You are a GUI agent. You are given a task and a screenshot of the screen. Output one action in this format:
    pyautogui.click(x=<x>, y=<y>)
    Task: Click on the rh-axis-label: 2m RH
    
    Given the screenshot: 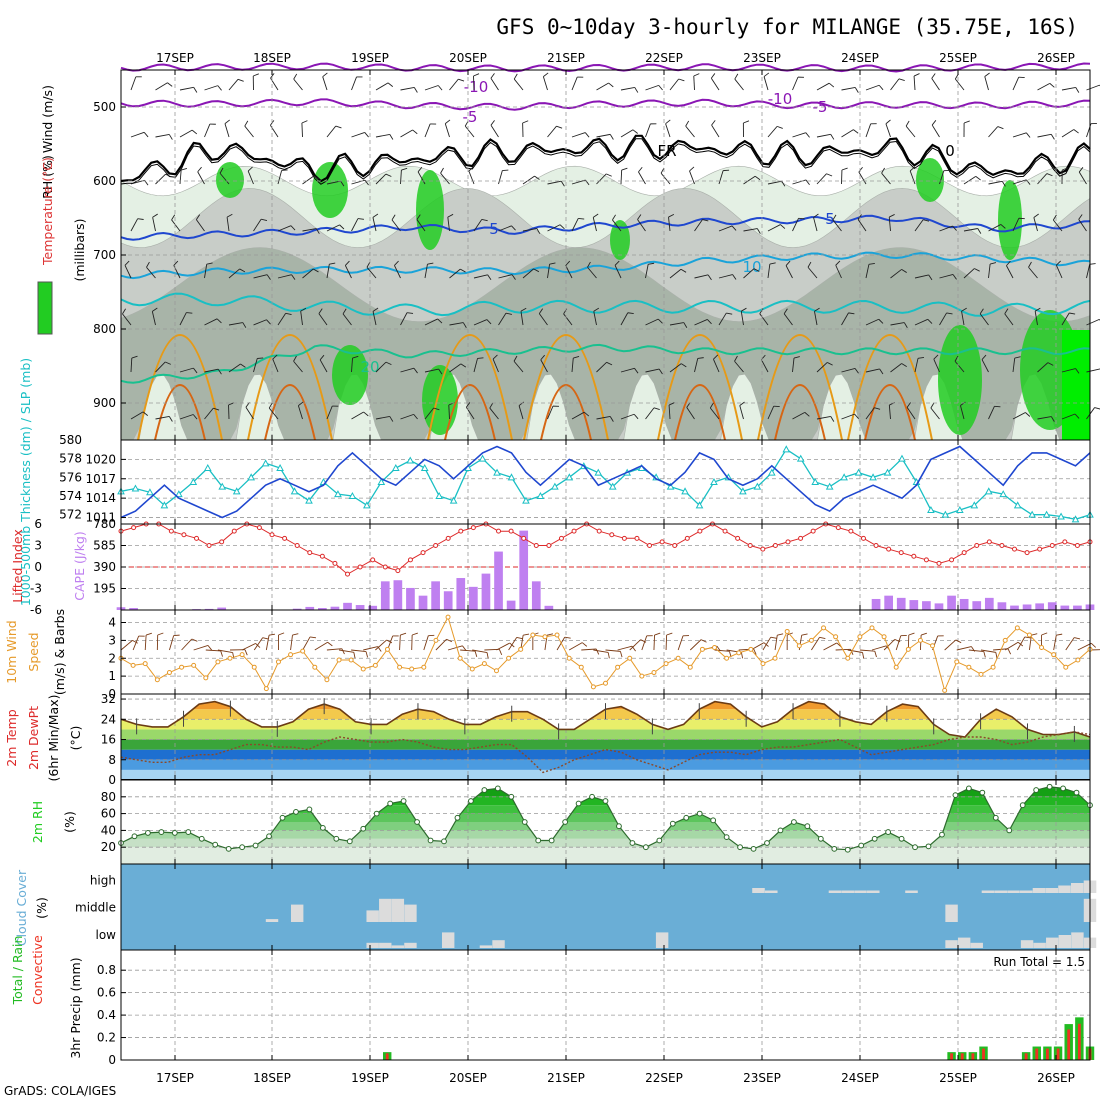 What is the action you would take?
    pyautogui.click(x=37, y=822)
    